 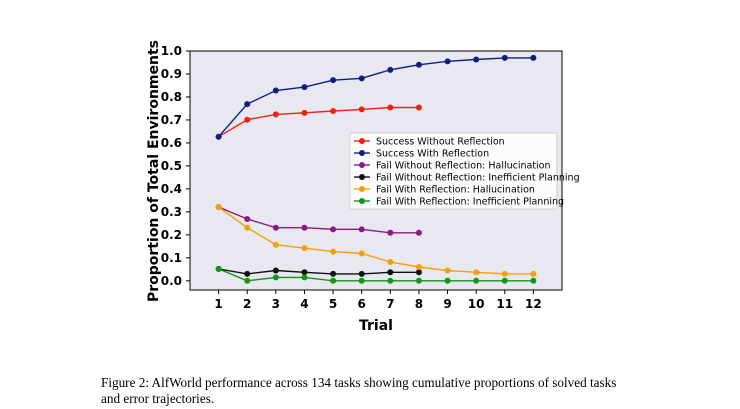 What do you see at coordinates (171, 74) in the screenshot?
I see `y-tick-label: 0.9` at bounding box center [171, 74].